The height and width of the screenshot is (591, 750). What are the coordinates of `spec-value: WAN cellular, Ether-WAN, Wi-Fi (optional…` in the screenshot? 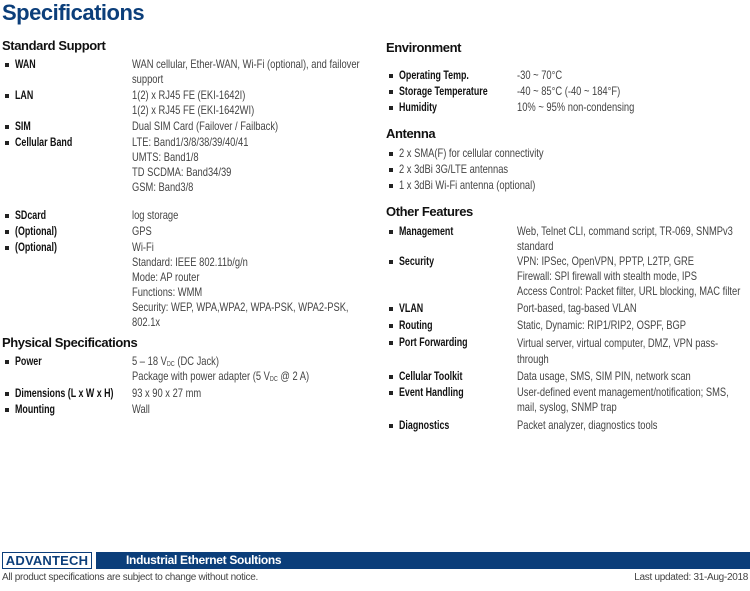 It's located at (246, 71).